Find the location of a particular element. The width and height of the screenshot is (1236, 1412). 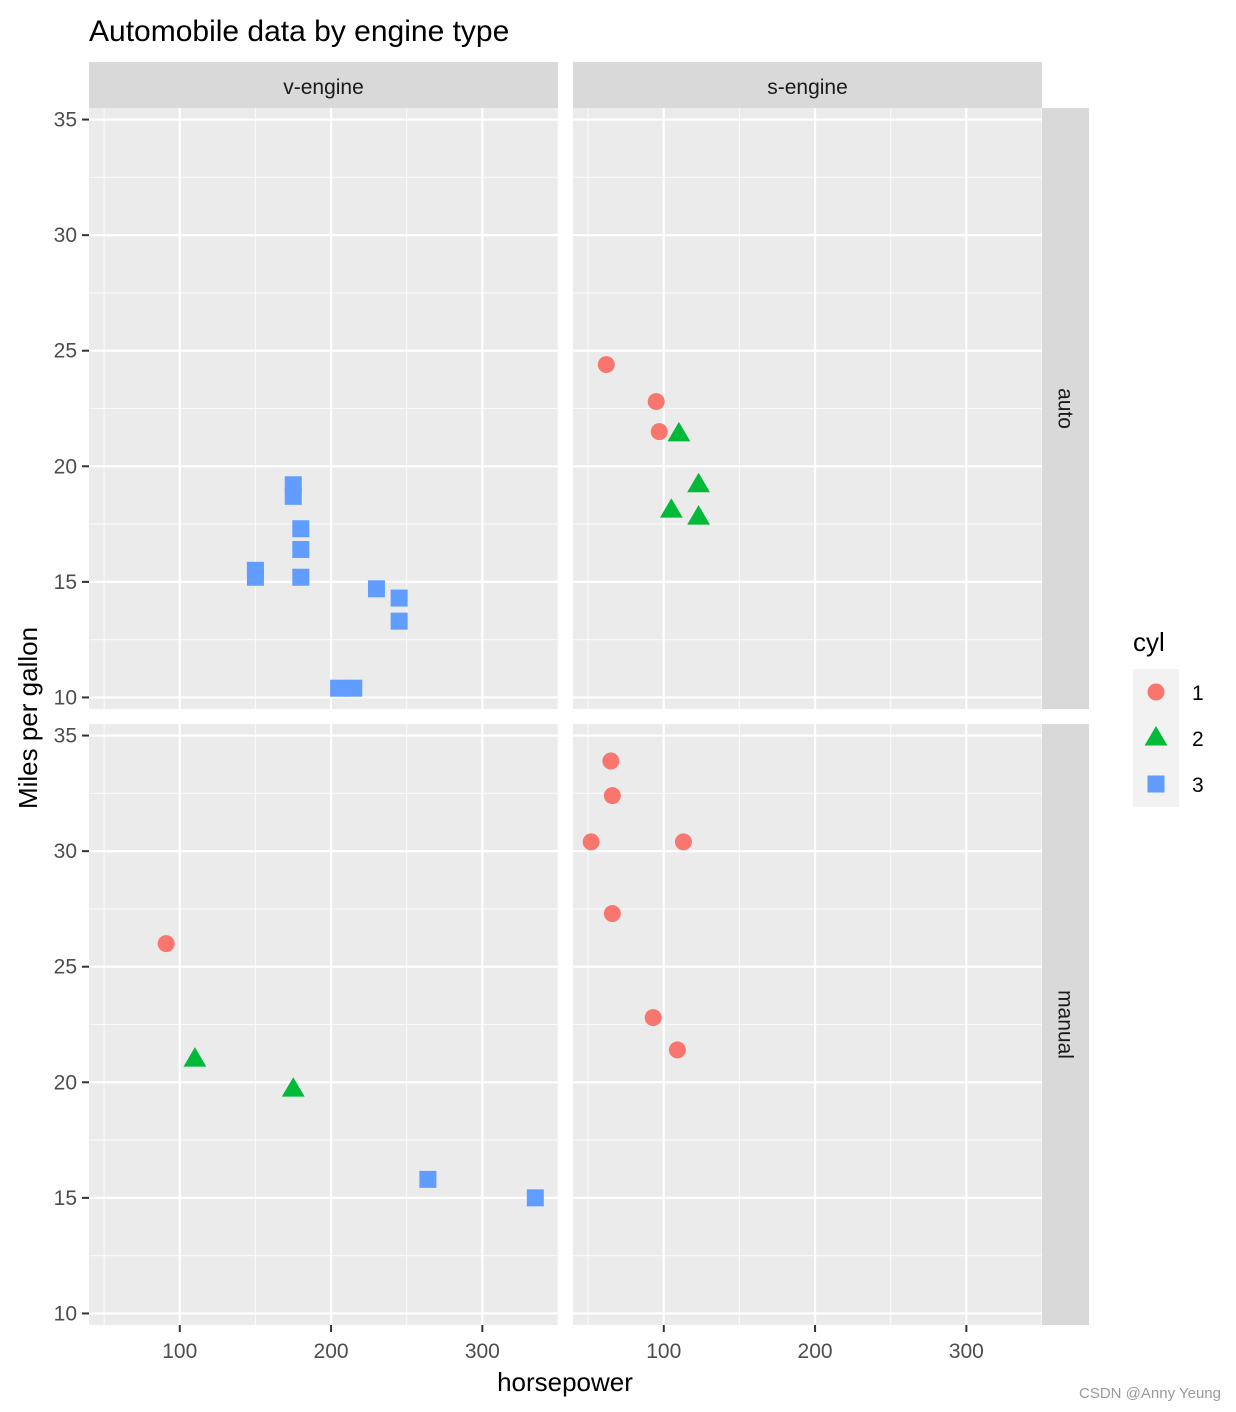

points-v-engine-manual is located at coordinates (350, 1071).